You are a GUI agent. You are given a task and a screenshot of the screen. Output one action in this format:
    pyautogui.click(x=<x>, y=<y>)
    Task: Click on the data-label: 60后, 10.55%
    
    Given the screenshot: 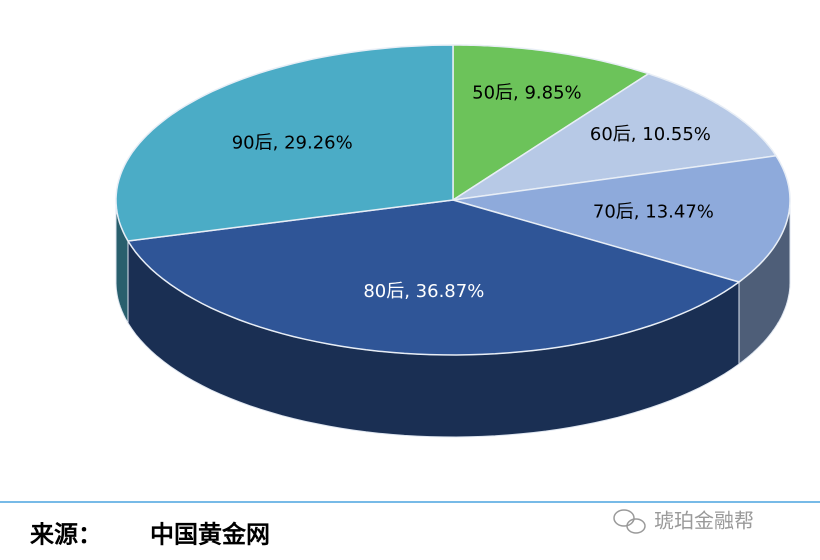 What is the action you would take?
    pyautogui.click(x=650, y=134)
    